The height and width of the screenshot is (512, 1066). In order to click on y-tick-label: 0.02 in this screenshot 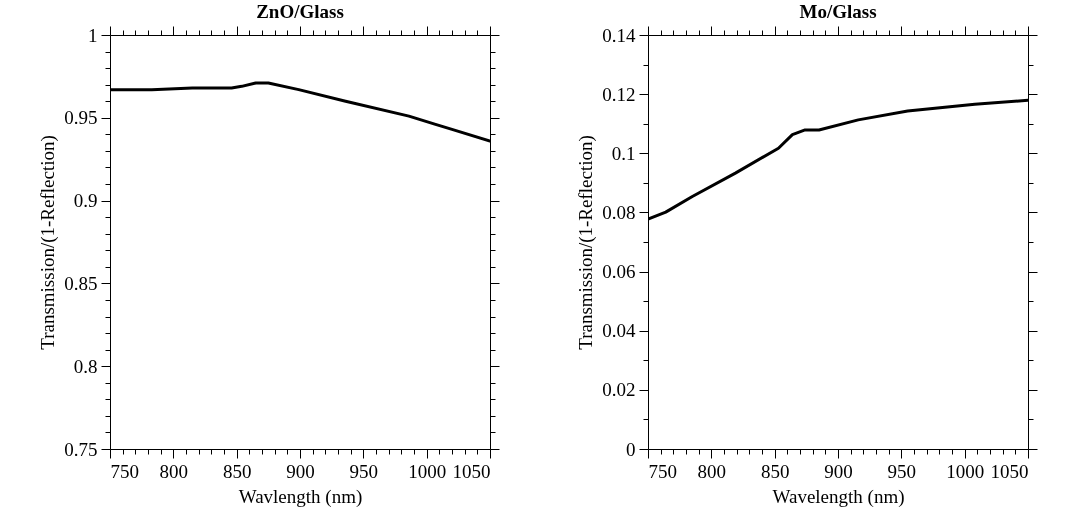, I will do `click(619, 390)`.